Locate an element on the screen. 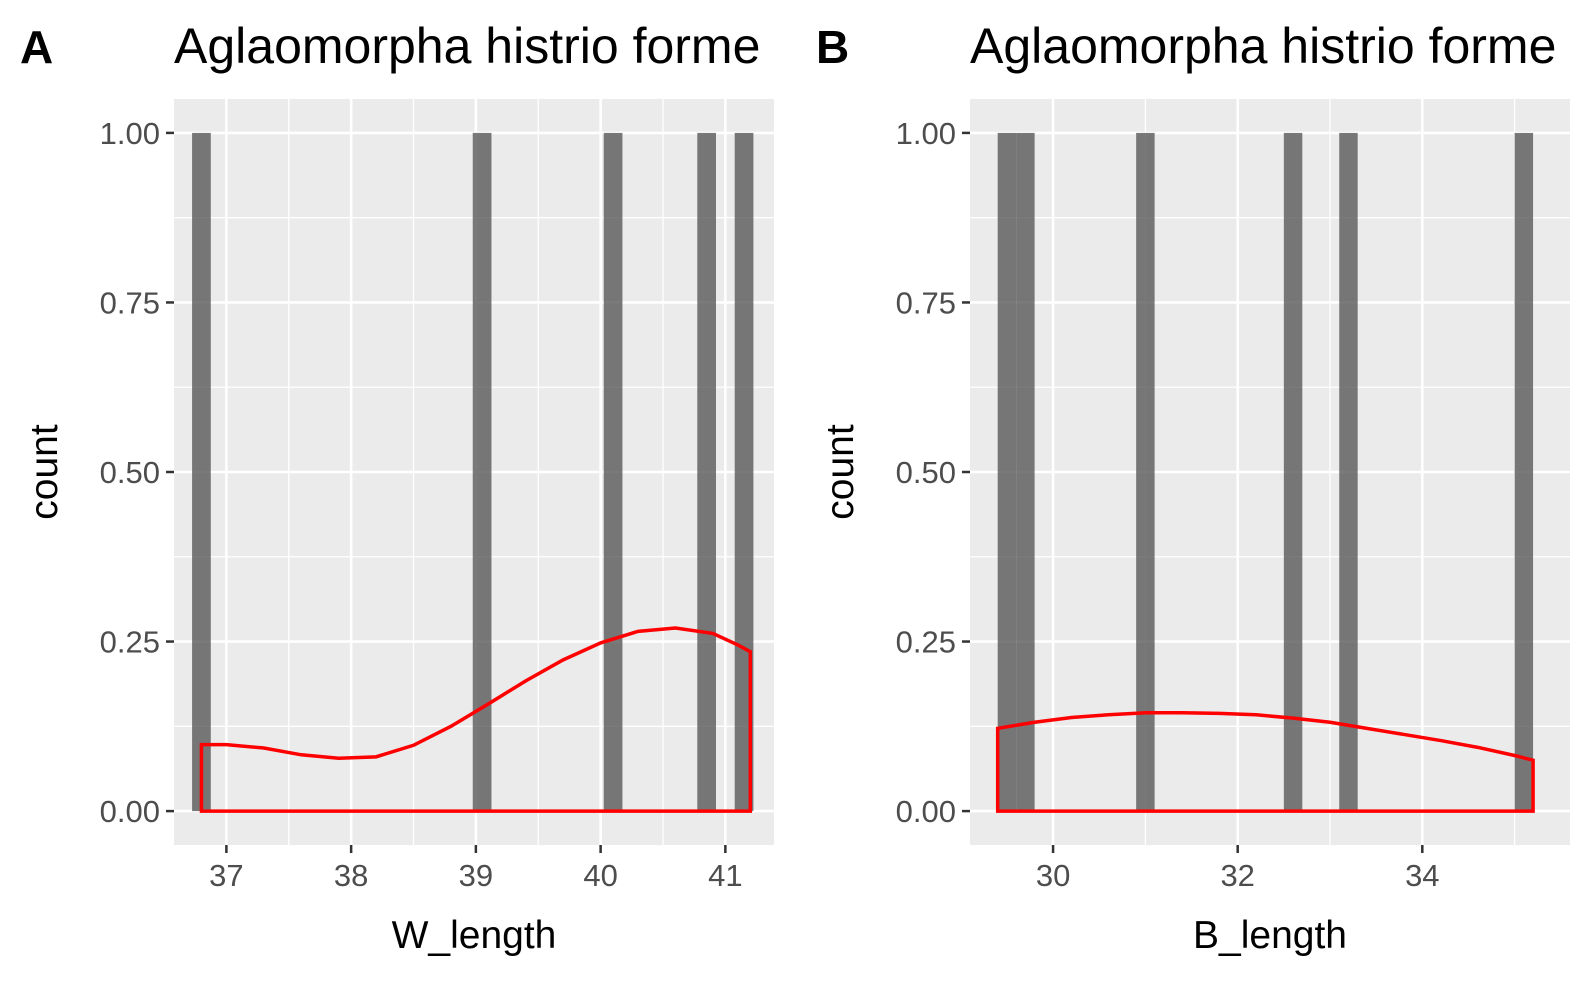 The image size is (1593, 984). panel-tag: A is located at coordinates (36, 47).